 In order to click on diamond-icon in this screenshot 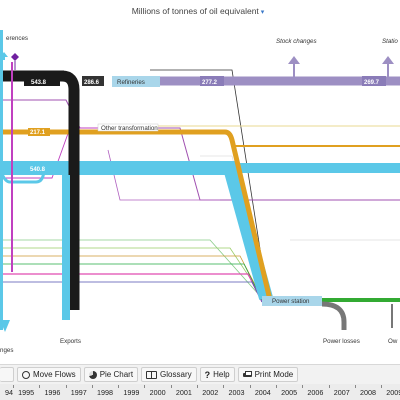, I will do `click(15, 57)`.